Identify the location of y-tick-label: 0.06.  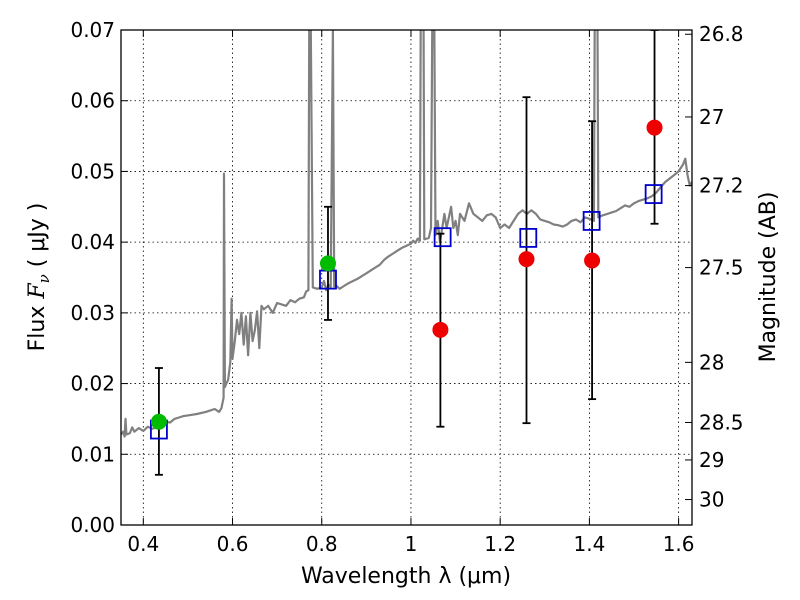
(92, 101).